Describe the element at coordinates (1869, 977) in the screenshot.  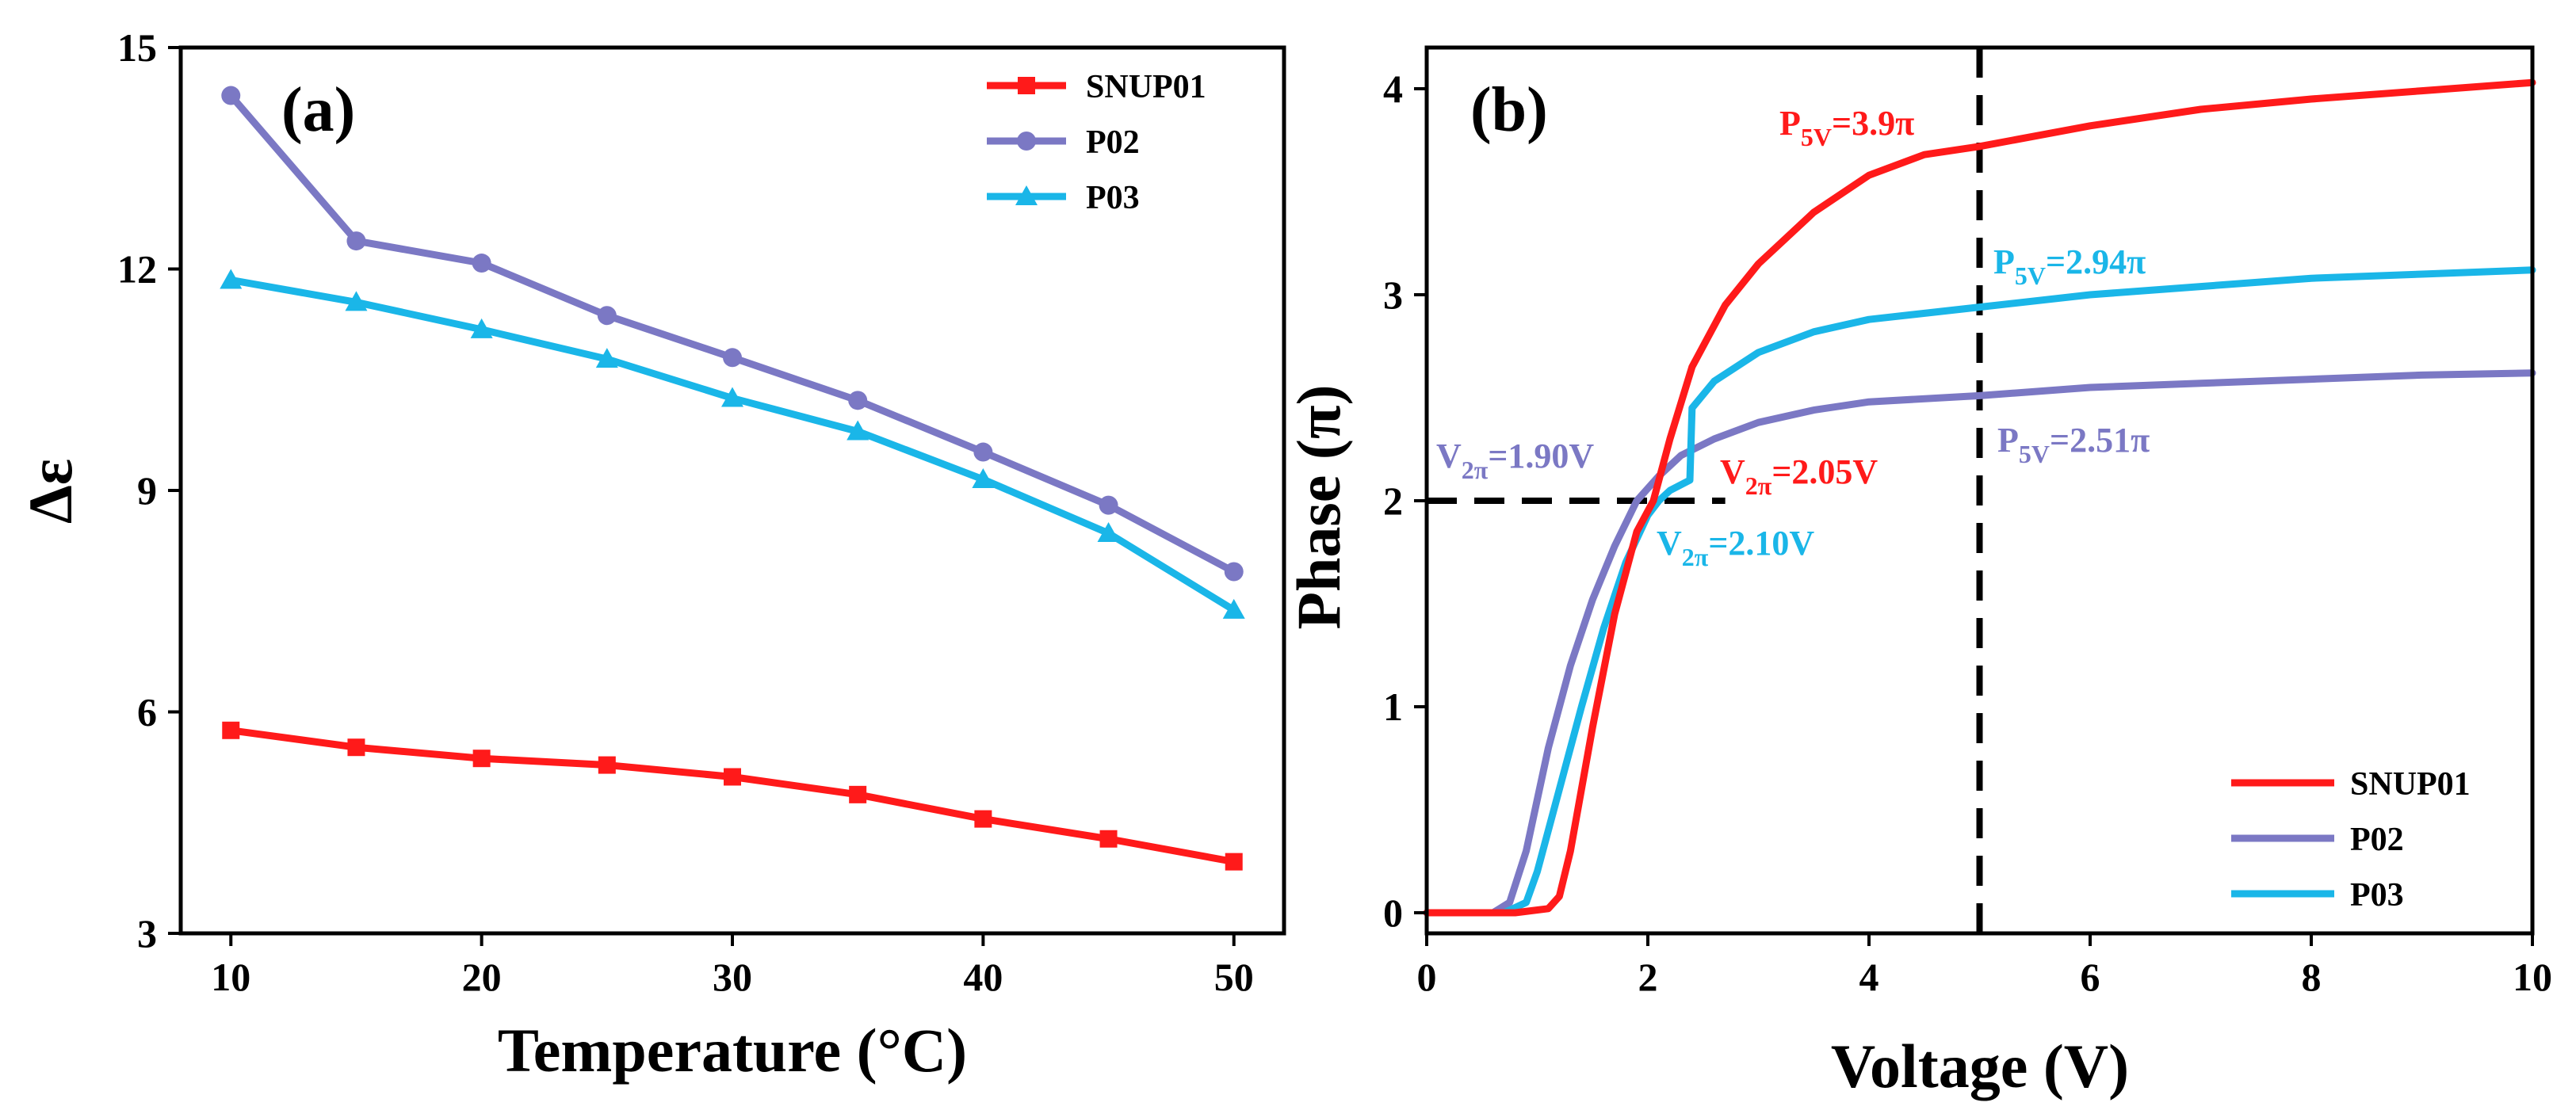
I see `panel-b-x-tick-label: 4` at that location.